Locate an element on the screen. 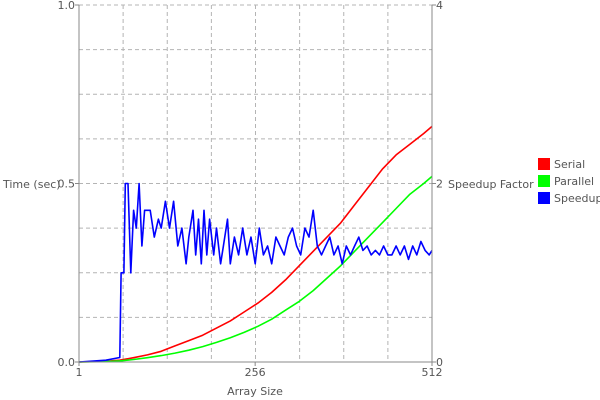 The image size is (600, 400). x-tick-label: 256 is located at coordinates (255, 372).